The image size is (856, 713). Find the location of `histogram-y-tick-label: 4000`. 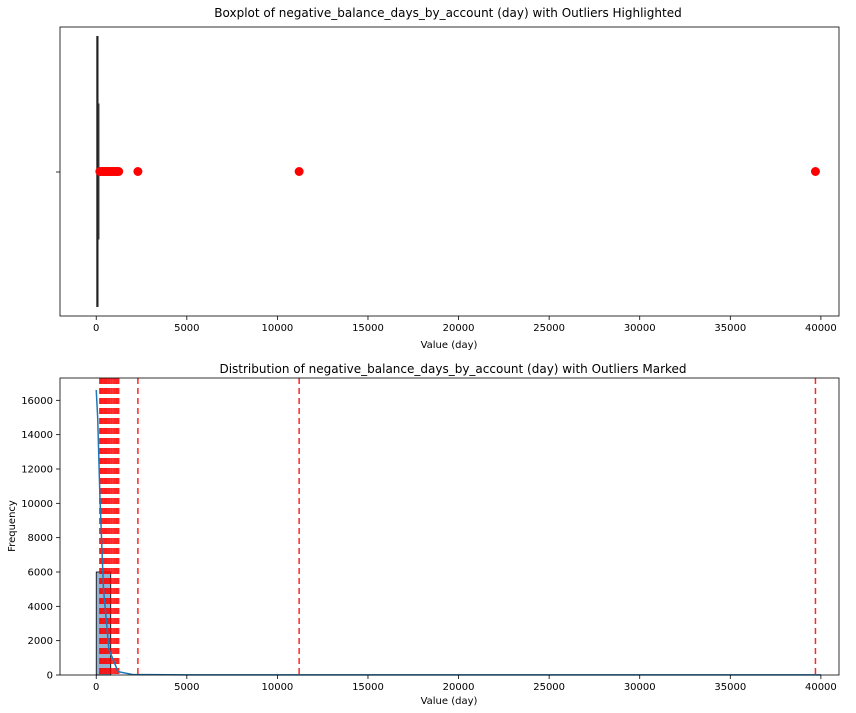

histogram-y-tick-label: 4000 is located at coordinates (40, 607).